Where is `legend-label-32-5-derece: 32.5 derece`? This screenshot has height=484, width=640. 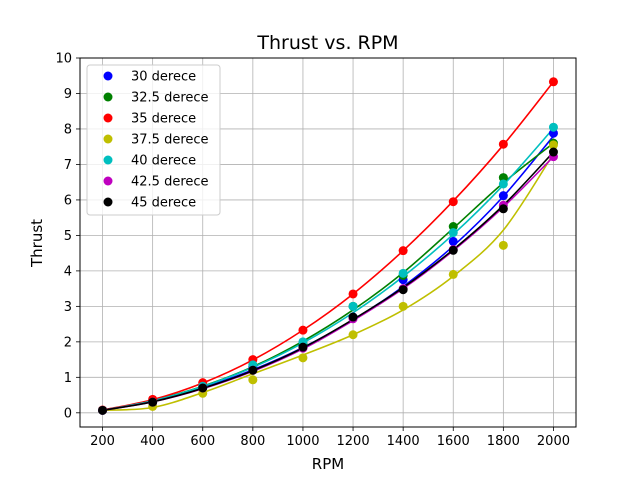 legend-label-32-5-derece: 32.5 derece is located at coordinates (170, 98).